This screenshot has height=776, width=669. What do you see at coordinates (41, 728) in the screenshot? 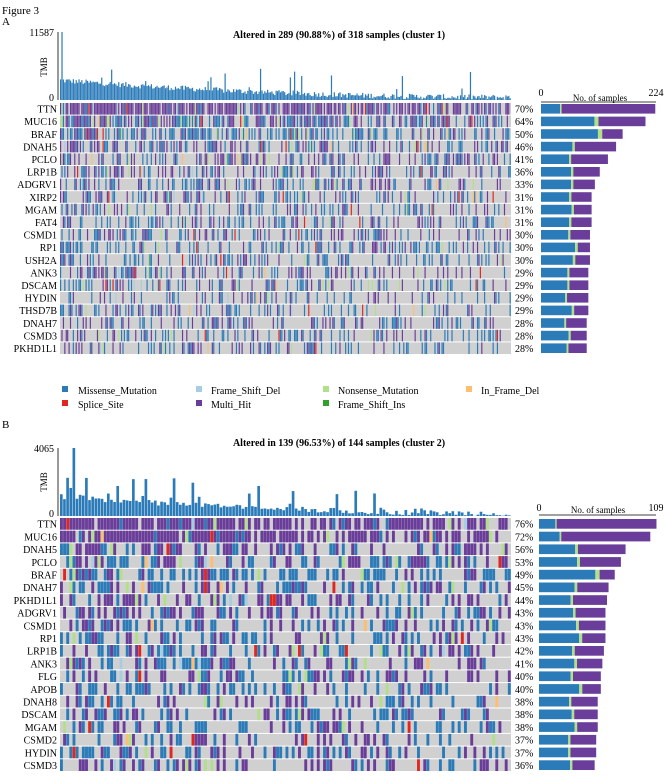
I see `gene-label: MGAM` at bounding box center [41, 728].